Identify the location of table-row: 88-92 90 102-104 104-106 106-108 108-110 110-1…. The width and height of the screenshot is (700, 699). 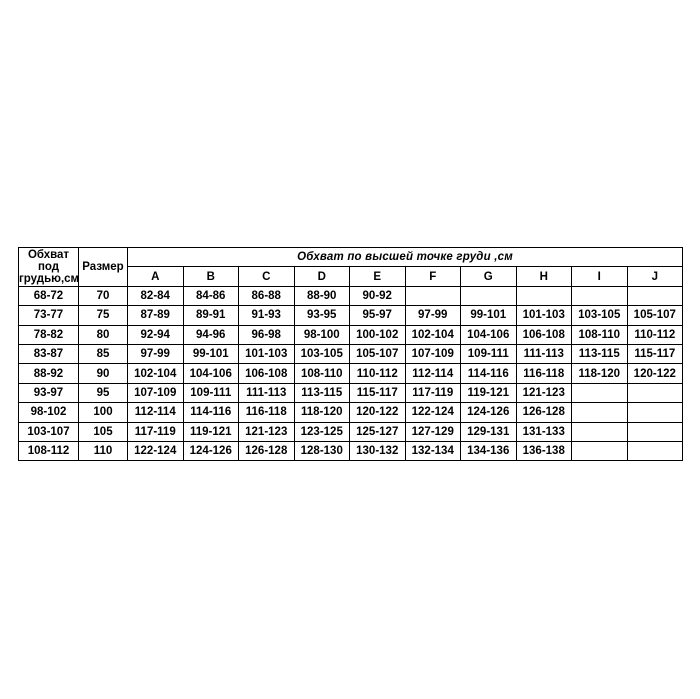
(351, 373).